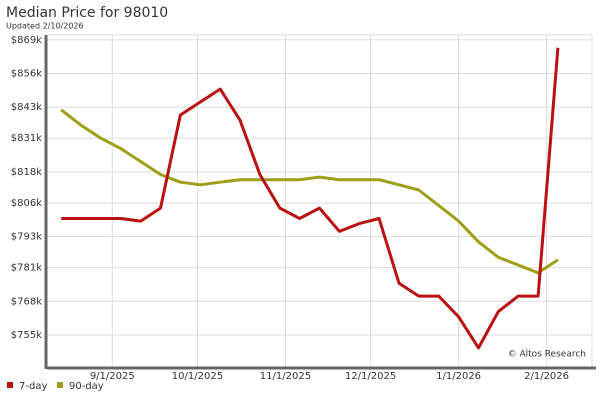  I want to click on y-tick-label: $831k, so click(26, 138).